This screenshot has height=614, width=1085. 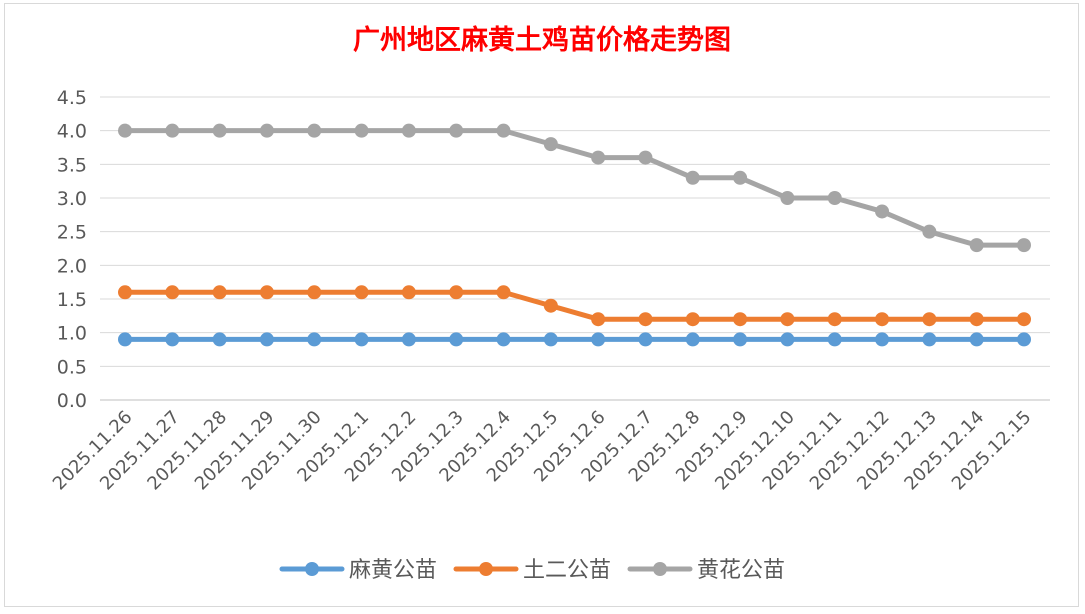 I want to click on legend-label: 土二公苗, so click(x=567, y=570).